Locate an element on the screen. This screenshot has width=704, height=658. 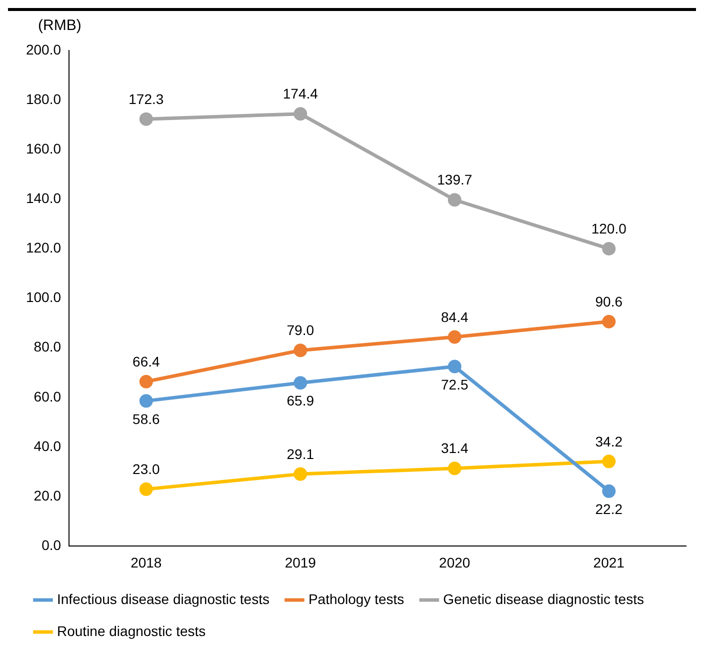
data-label: 29.1 is located at coordinates (300, 454).